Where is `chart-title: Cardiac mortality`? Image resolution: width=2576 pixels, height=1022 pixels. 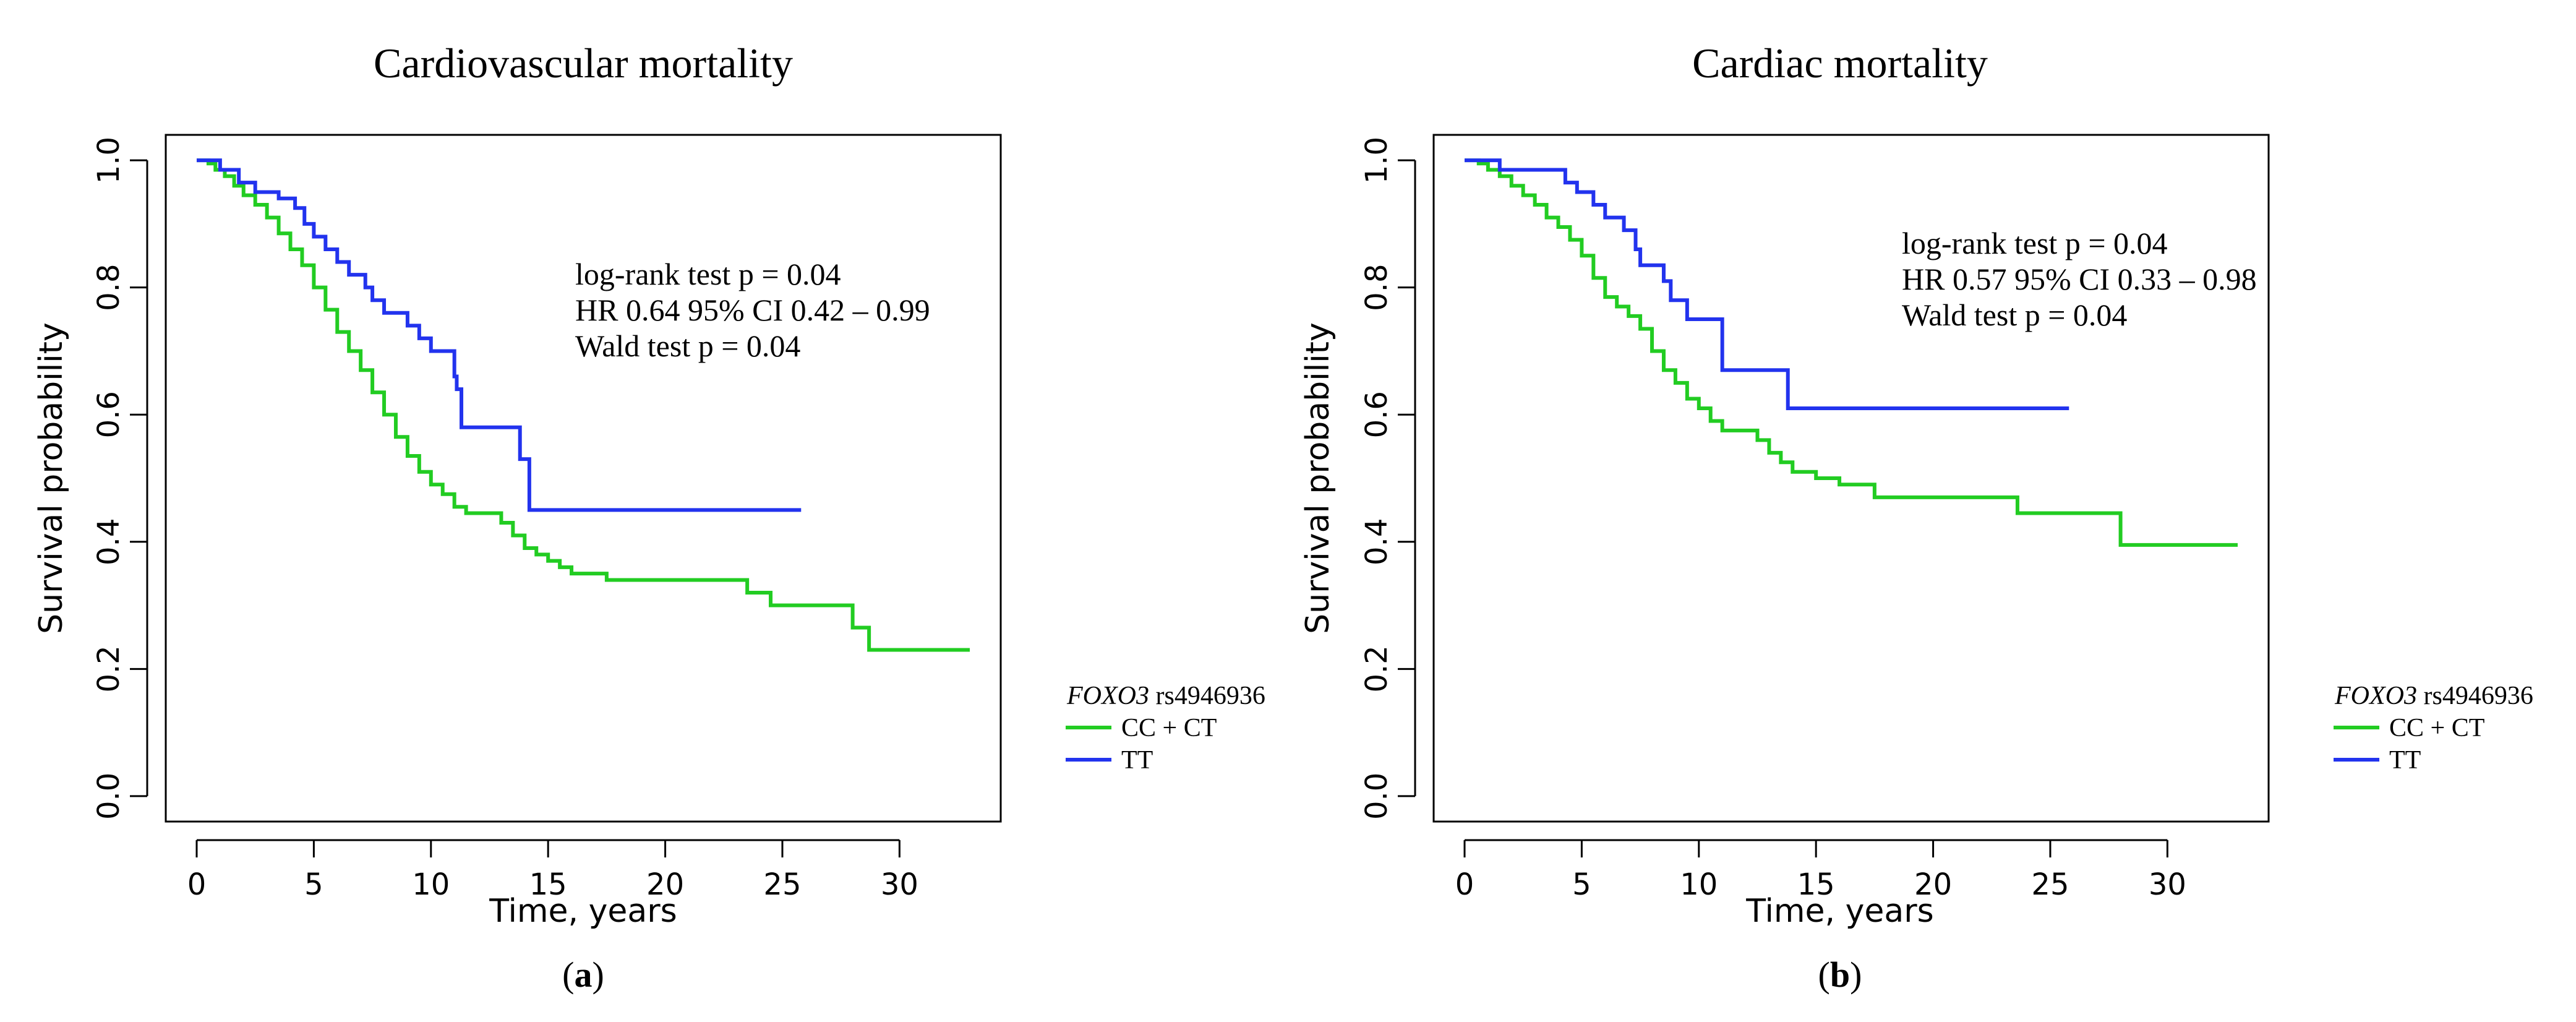
chart-title: Cardiac mortality is located at coordinates (1840, 63).